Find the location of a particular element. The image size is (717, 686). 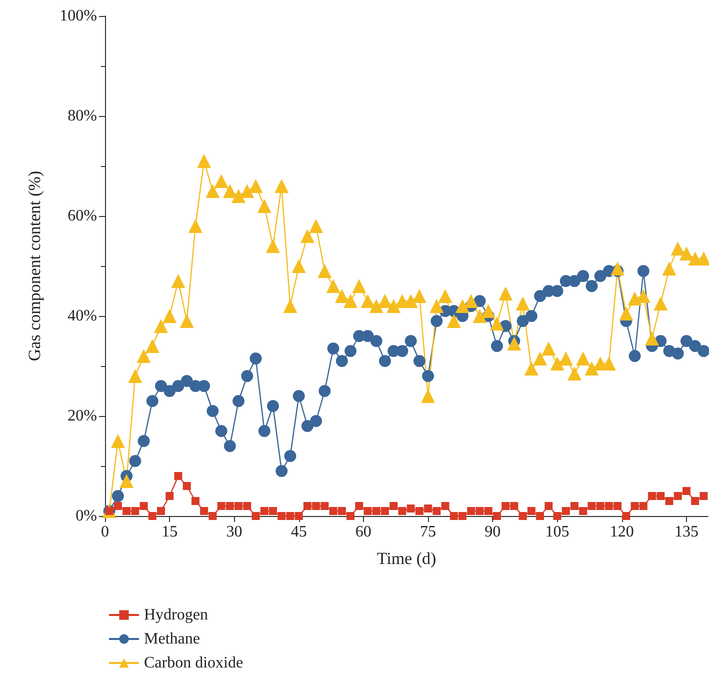

y-axis-title: Gas component content (%) is located at coordinates (34, 266).